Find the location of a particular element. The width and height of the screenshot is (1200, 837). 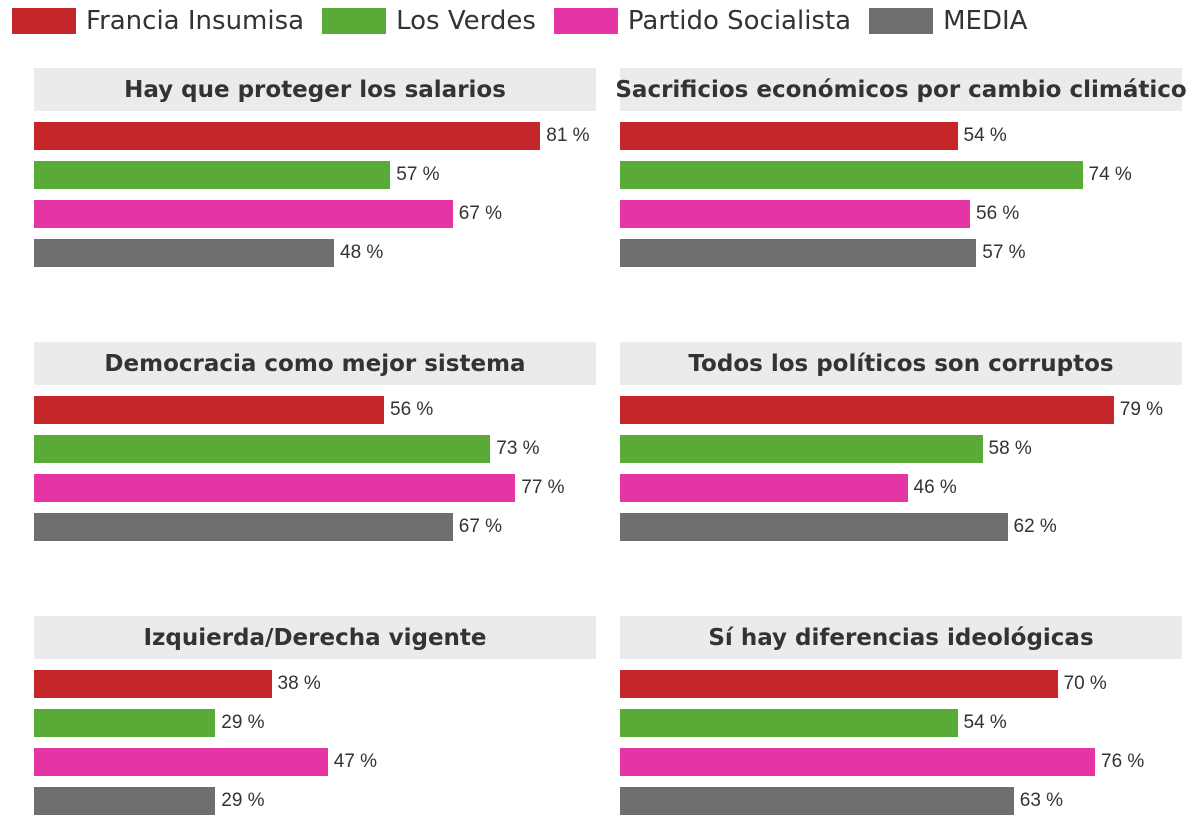

bar-row: 63 % is located at coordinates (901, 801).